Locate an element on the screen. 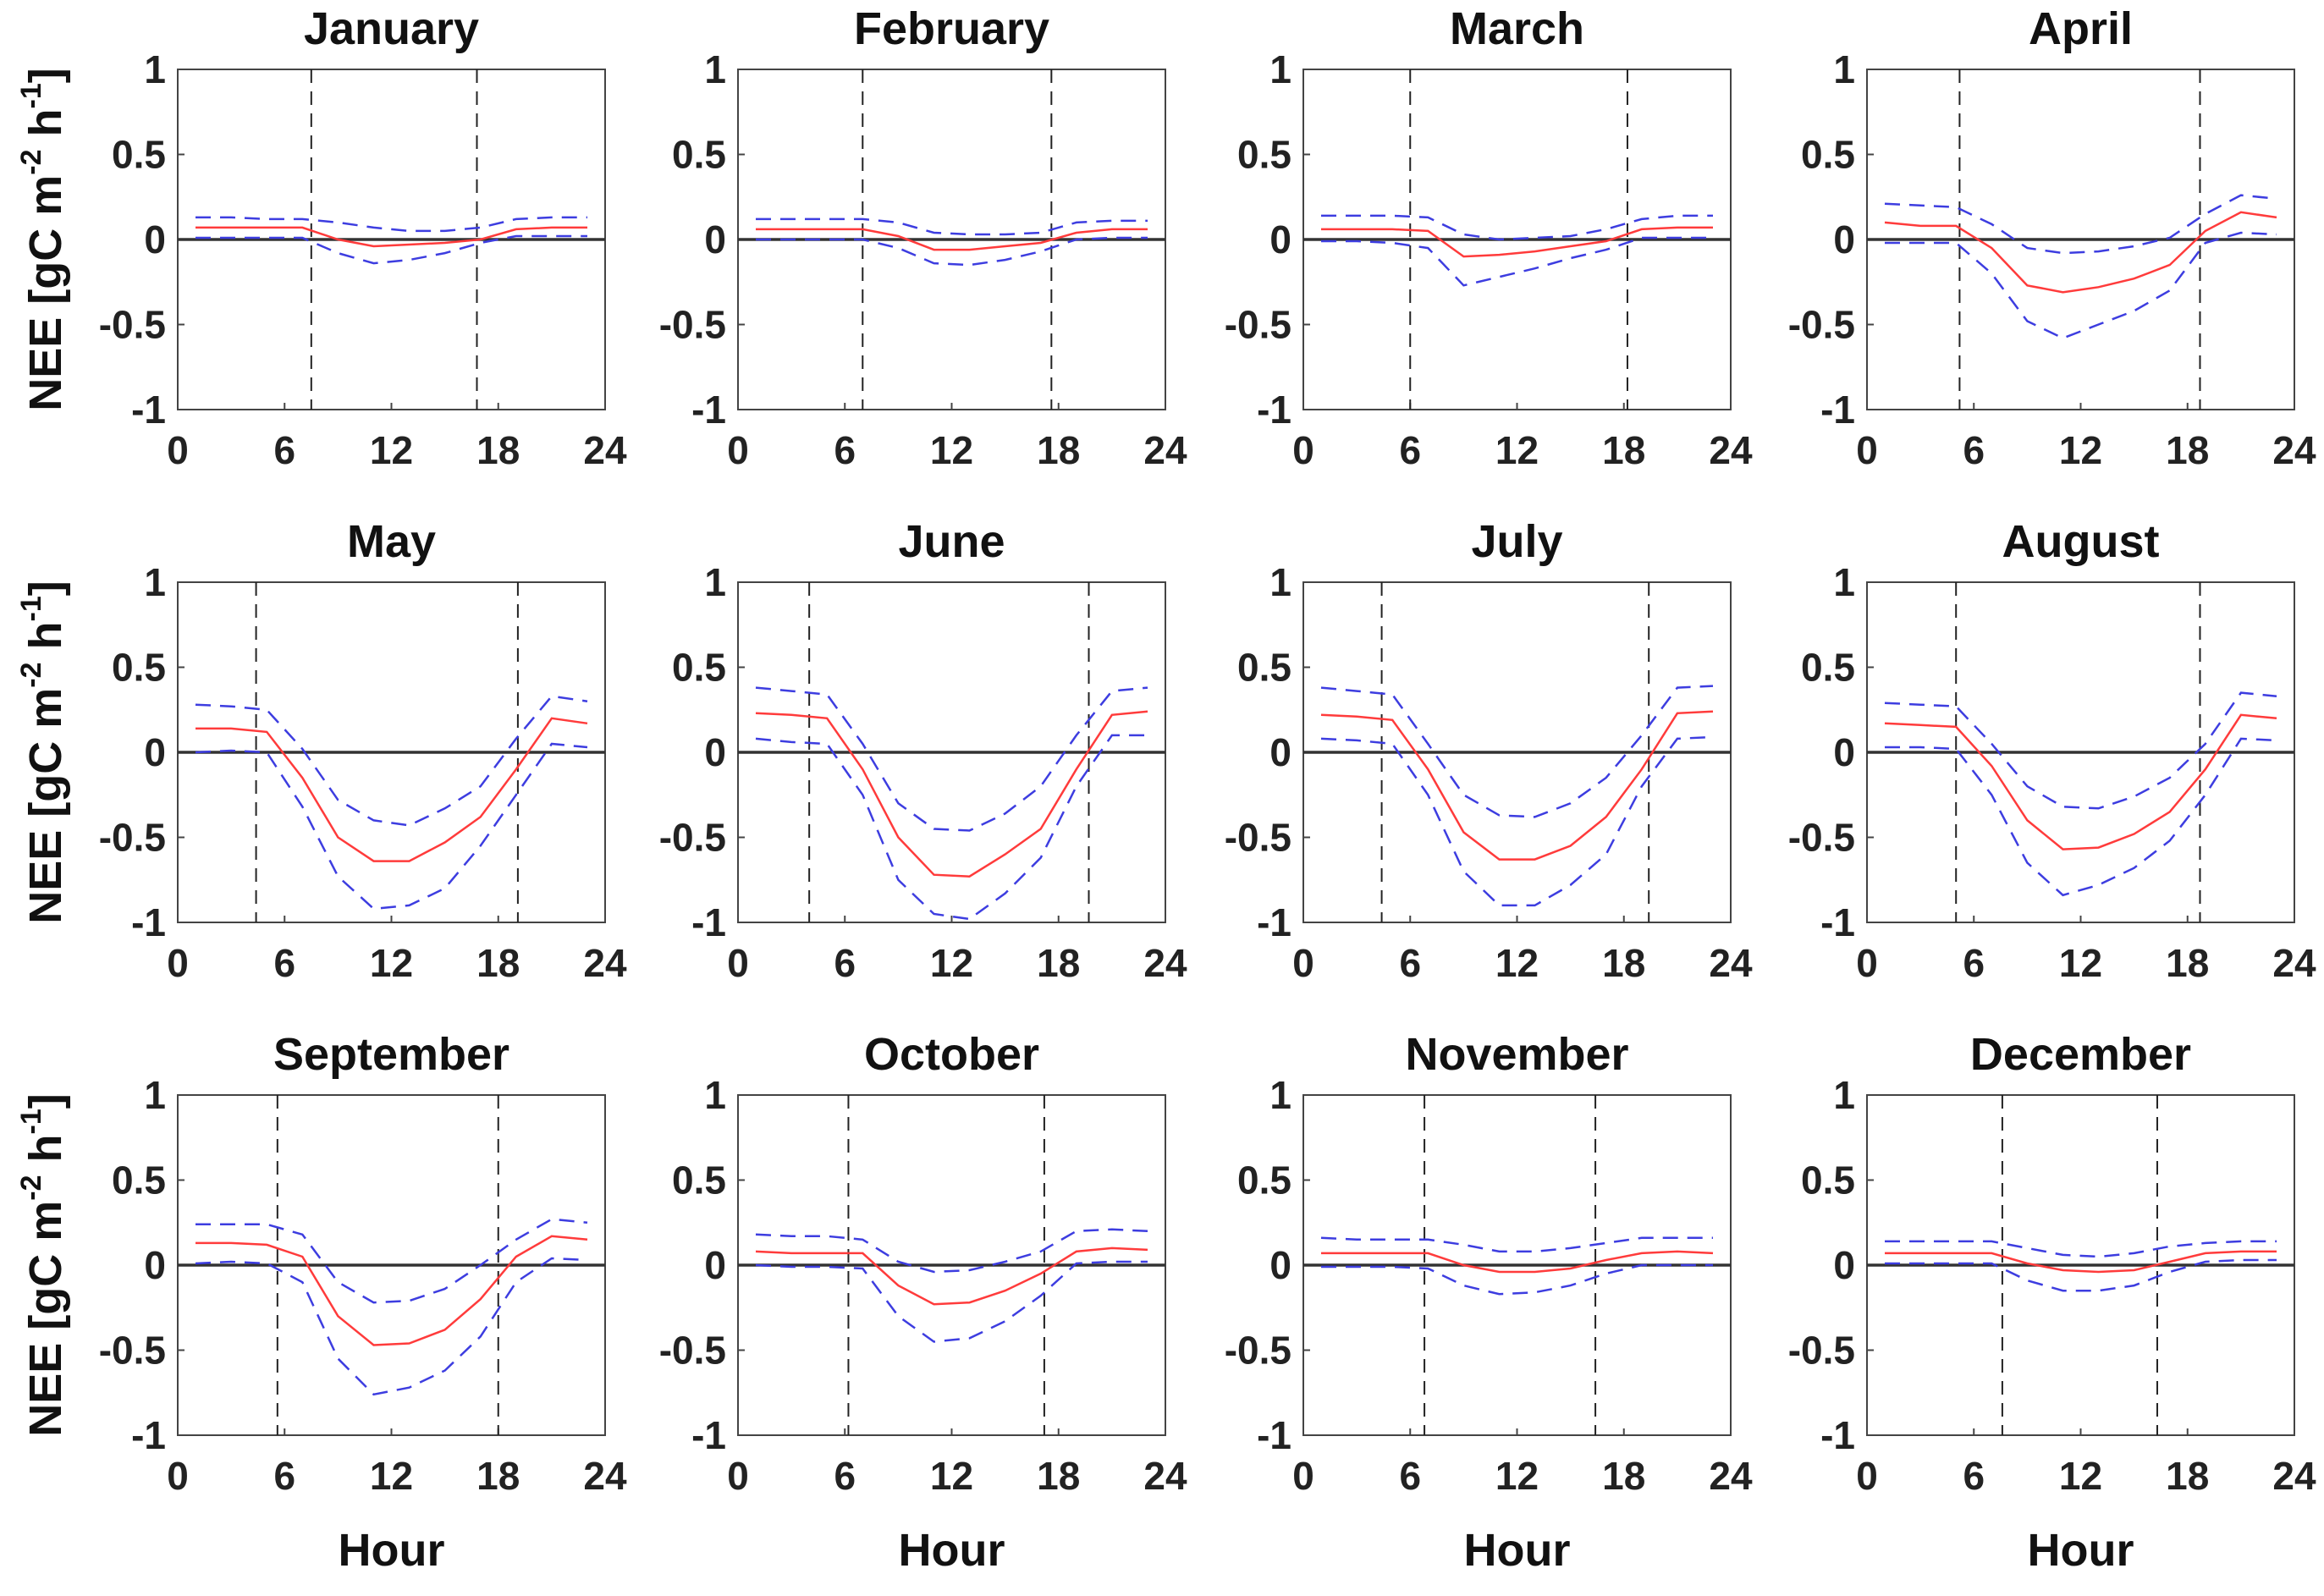 The image size is (2324, 1596). panel-title: May is located at coordinates (391, 541).